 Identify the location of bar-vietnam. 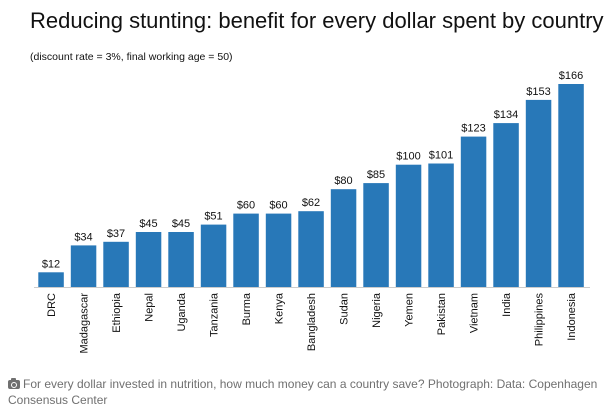
(473, 211).